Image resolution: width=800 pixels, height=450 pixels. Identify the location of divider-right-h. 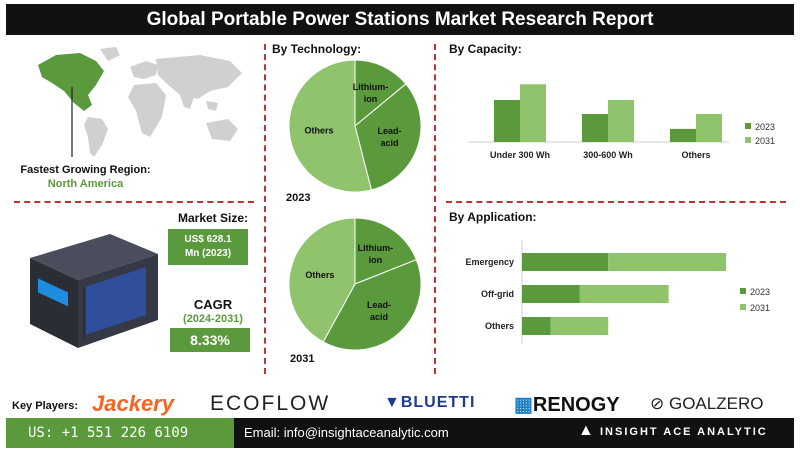
(616, 202).